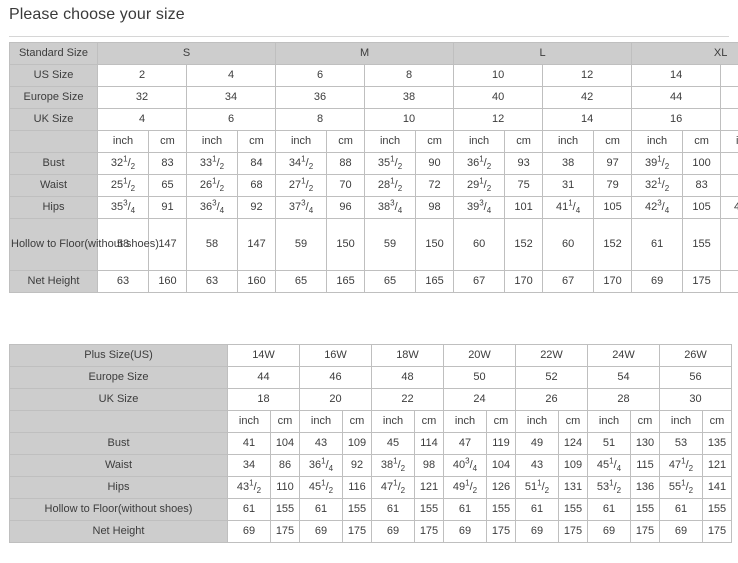 The width and height of the screenshot is (738, 563). I want to click on row-label: Hips, so click(53, 207).